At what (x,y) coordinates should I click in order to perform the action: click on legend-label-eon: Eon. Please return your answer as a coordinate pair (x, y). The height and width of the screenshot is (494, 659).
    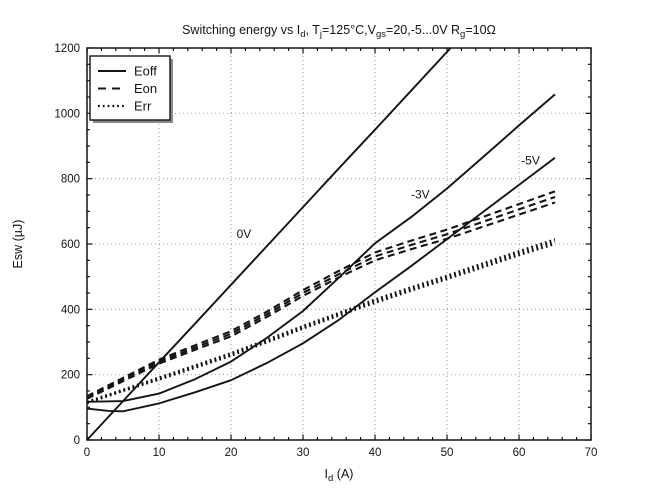
    Looking at the image, I should click on (145, 88).